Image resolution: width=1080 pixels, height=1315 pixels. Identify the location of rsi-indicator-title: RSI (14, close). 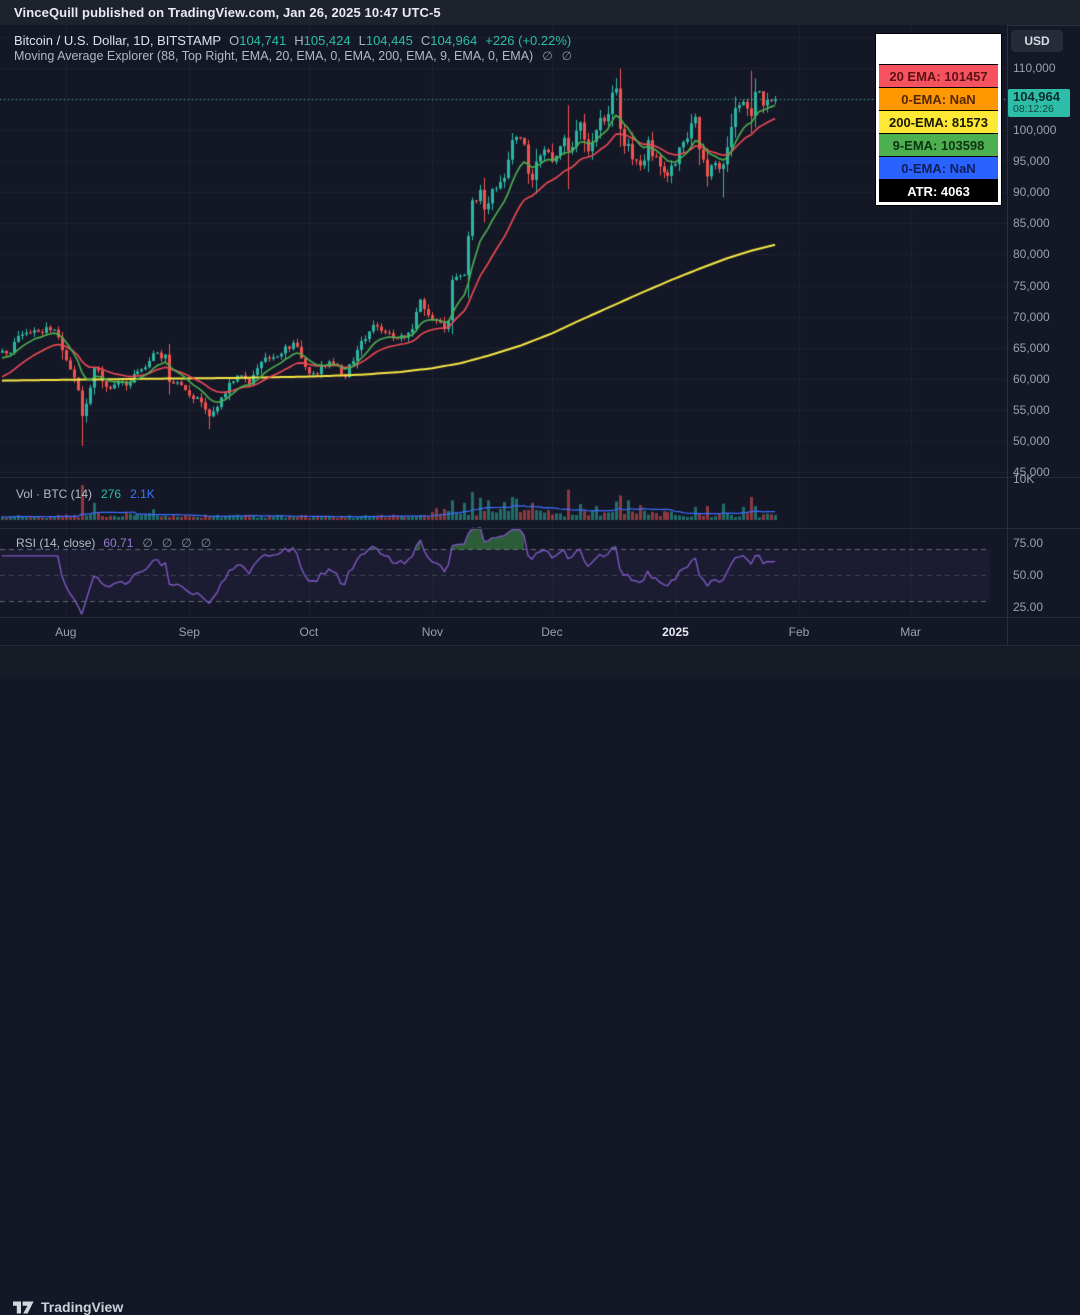
(56, 543).